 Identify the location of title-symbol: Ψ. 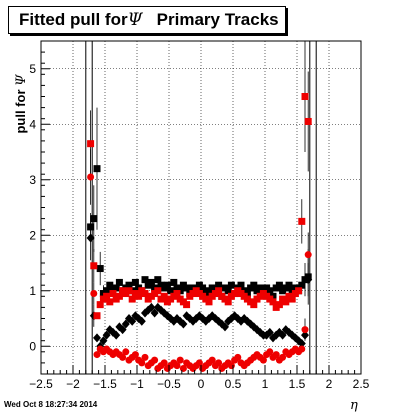
(135, 20).